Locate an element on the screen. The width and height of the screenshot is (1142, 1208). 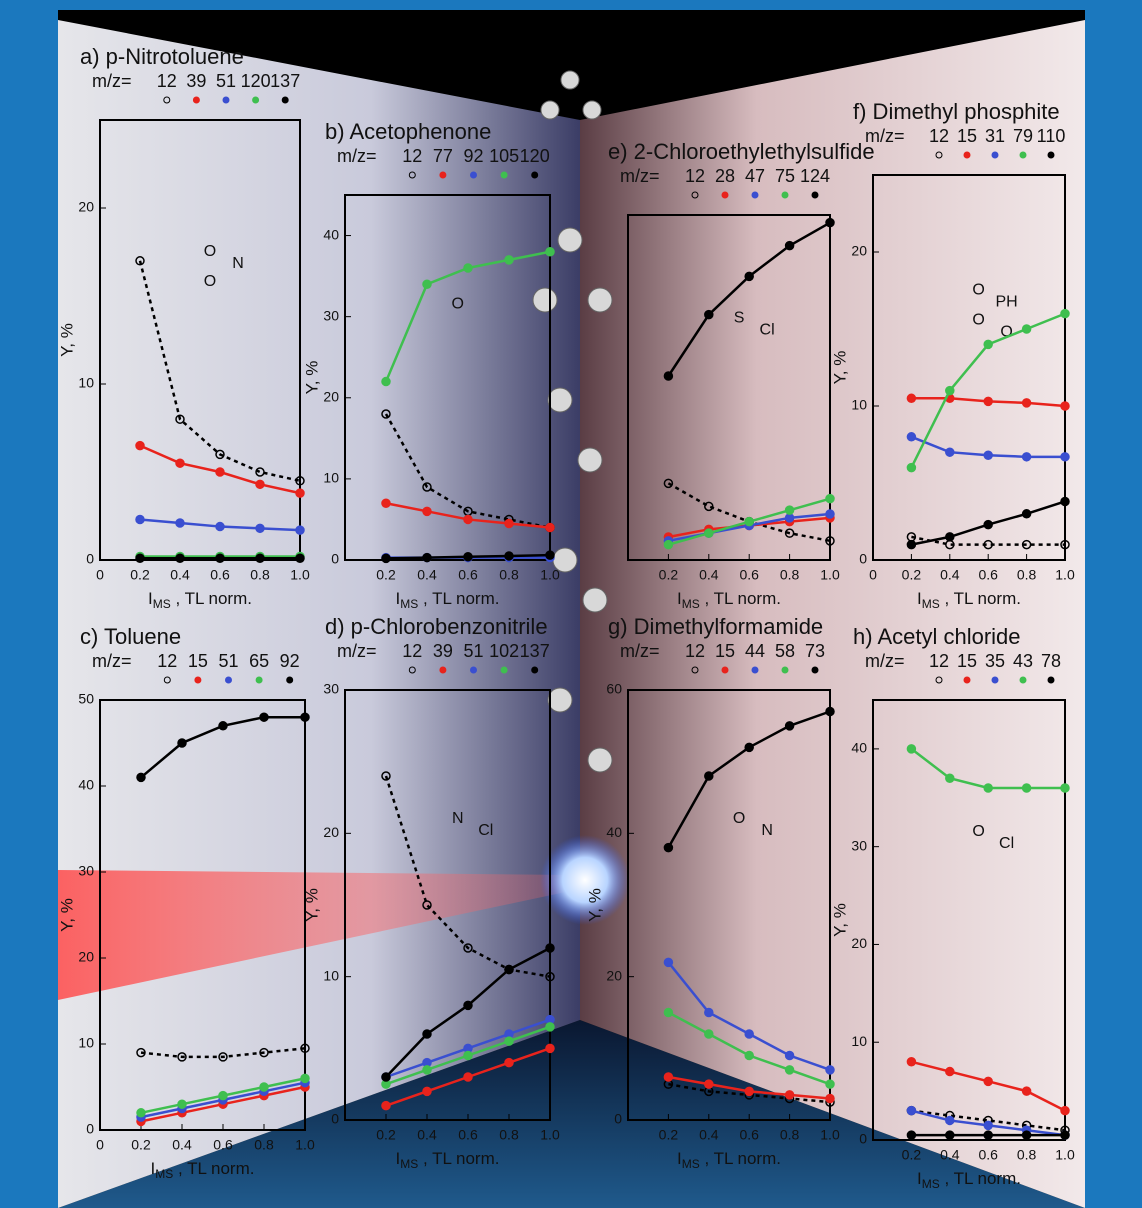
legend-label: 35 is located at coordinates (995, 661).